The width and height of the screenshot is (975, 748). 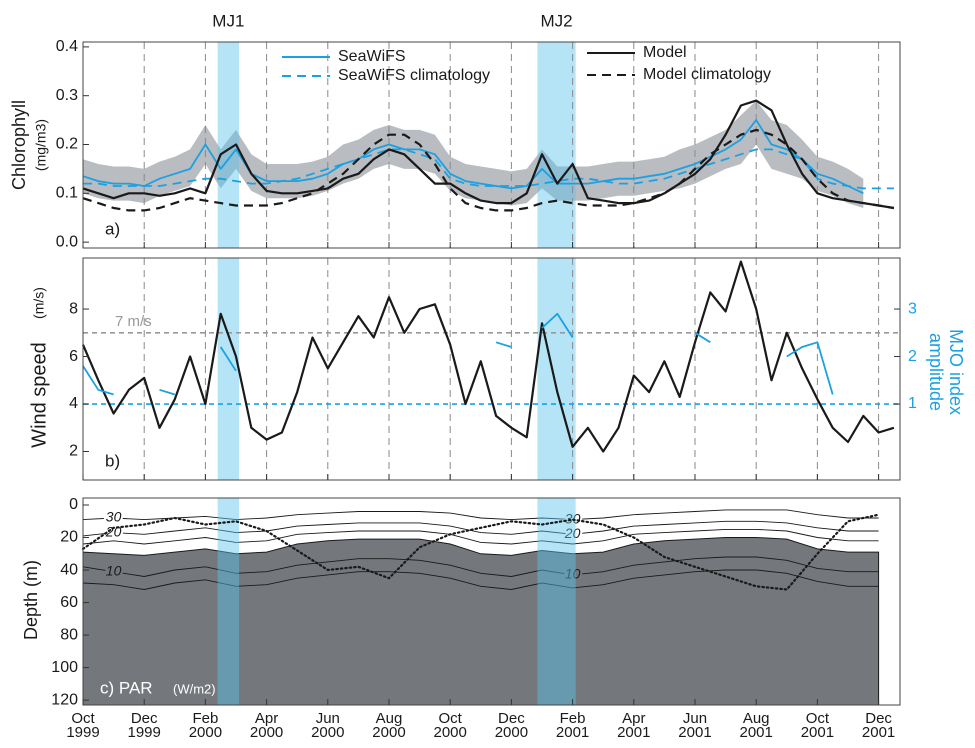 I want to click on legend-label: Model climatology, so click(x=707, y=74).